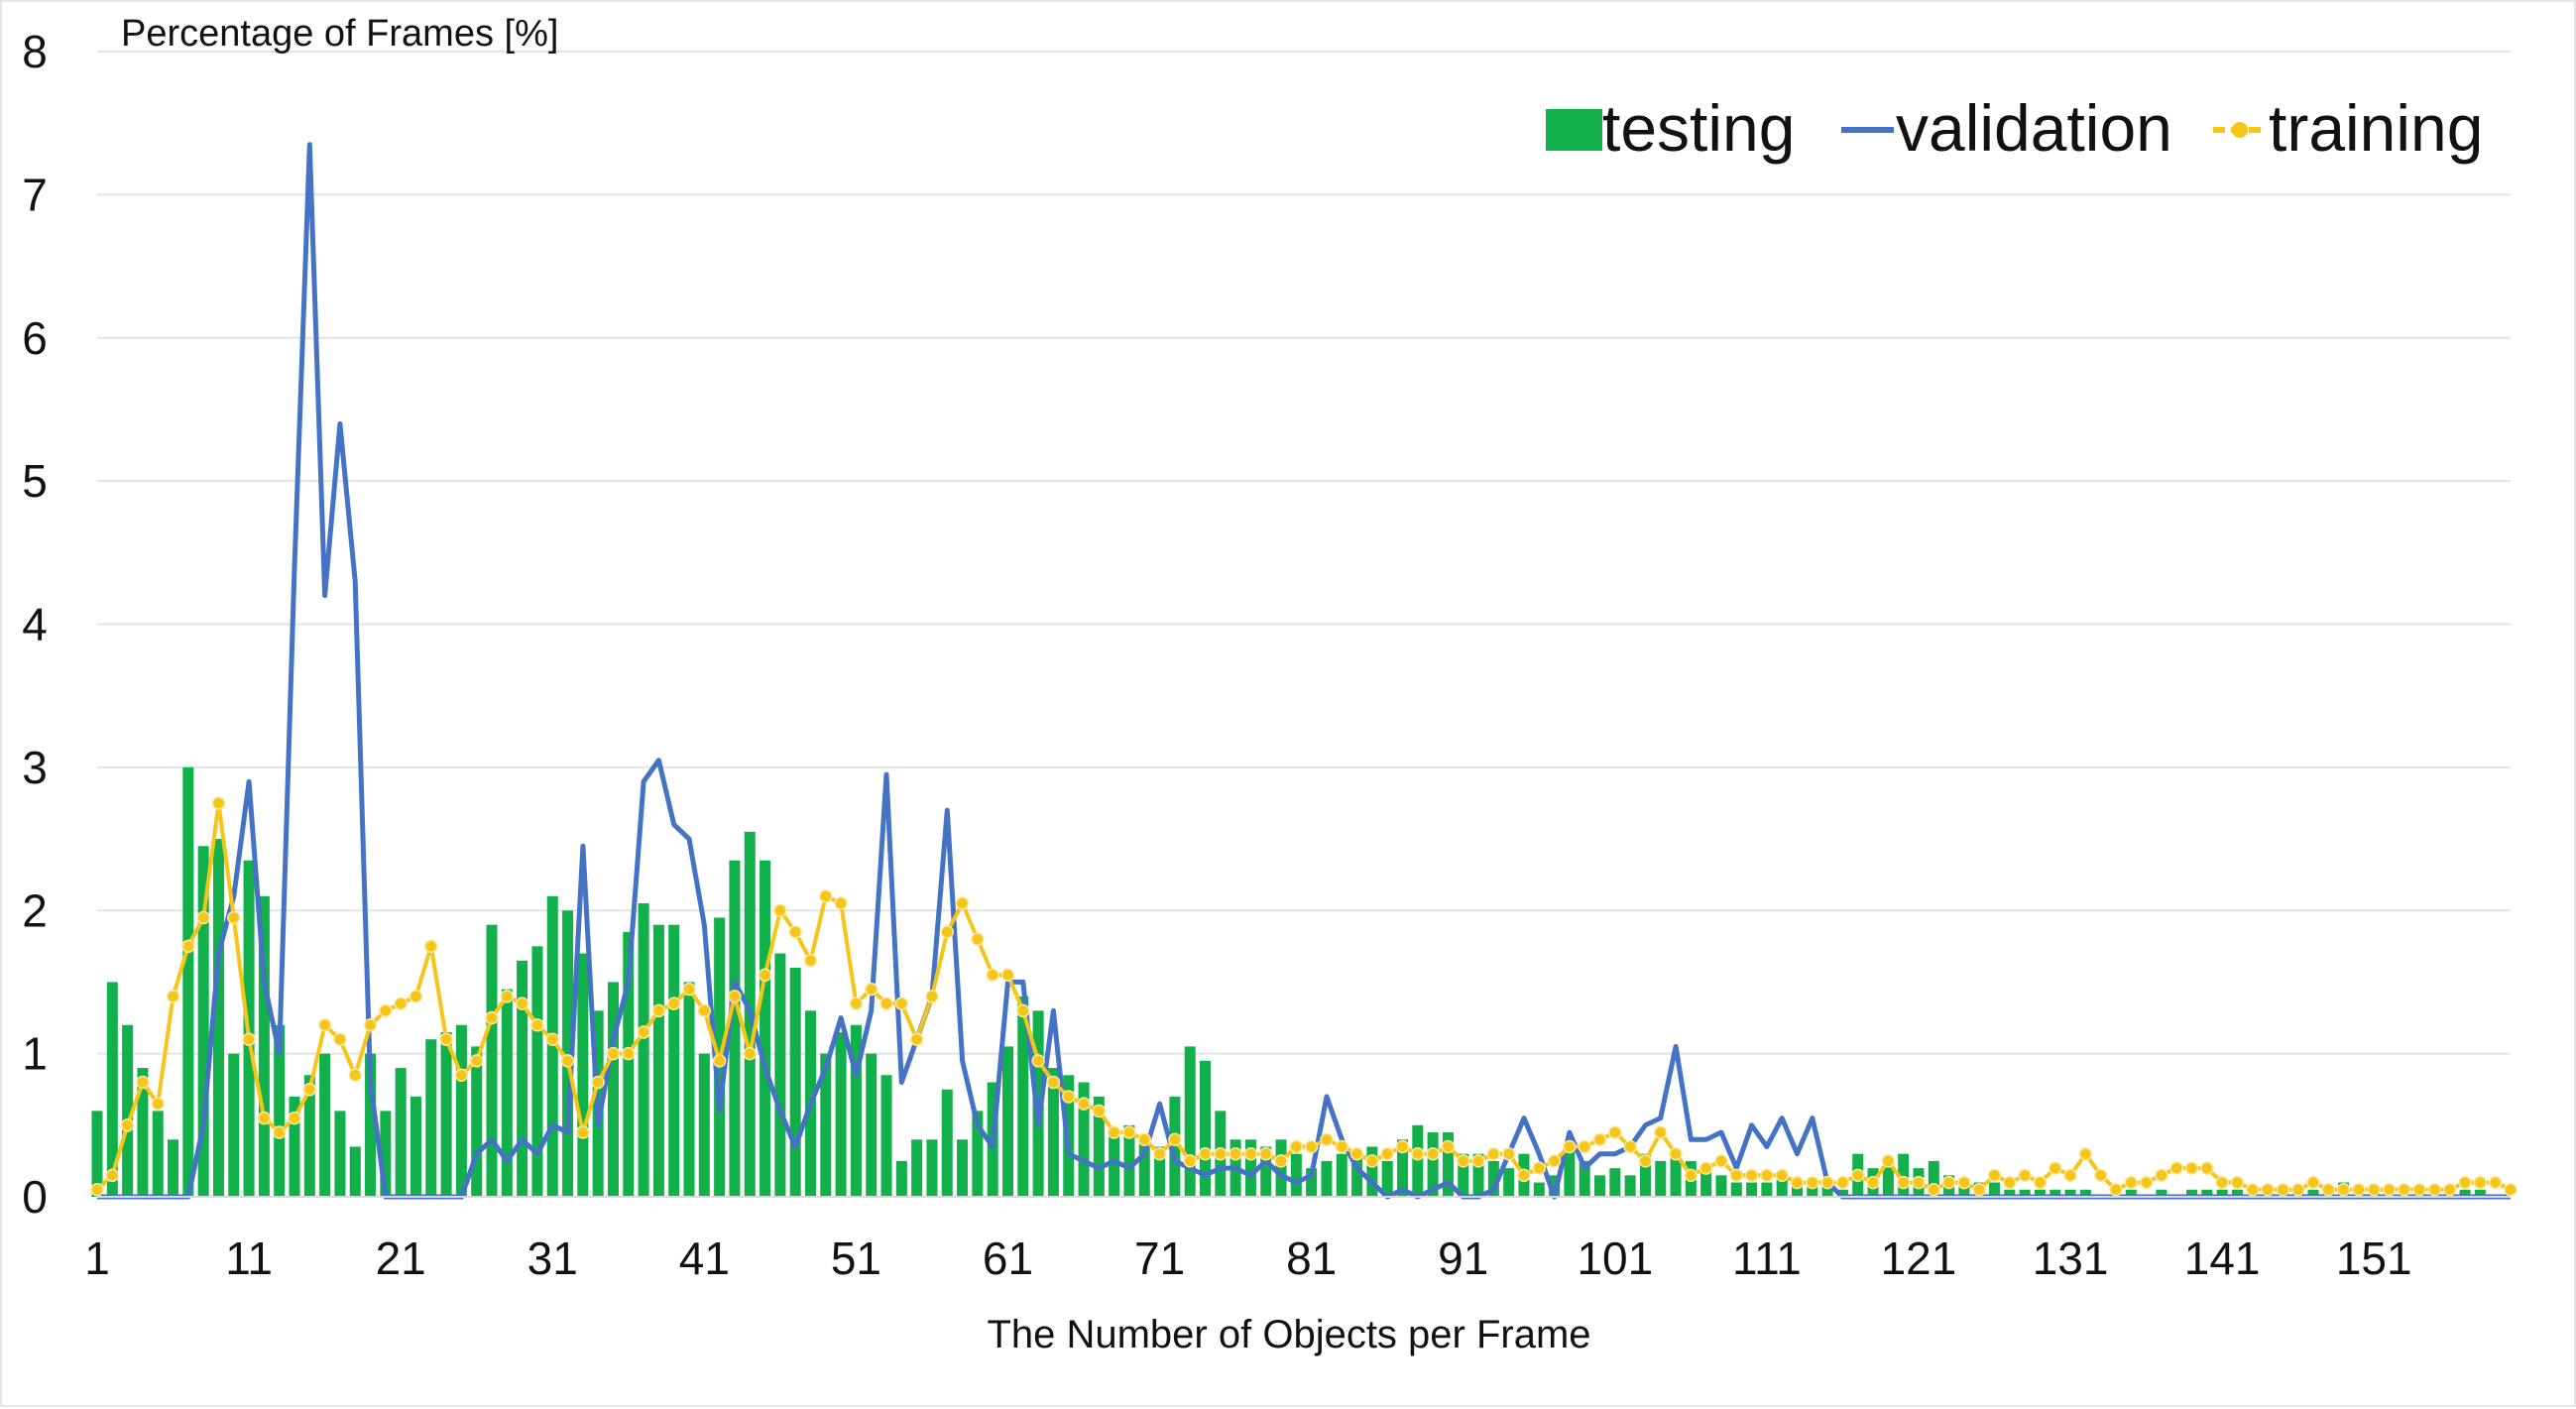  What do you see at coordinates (1289, 1334) in the screenshot?
I see `x-axis-label: The Number of Objects per Frame` at bounding box center [1289, 1334].